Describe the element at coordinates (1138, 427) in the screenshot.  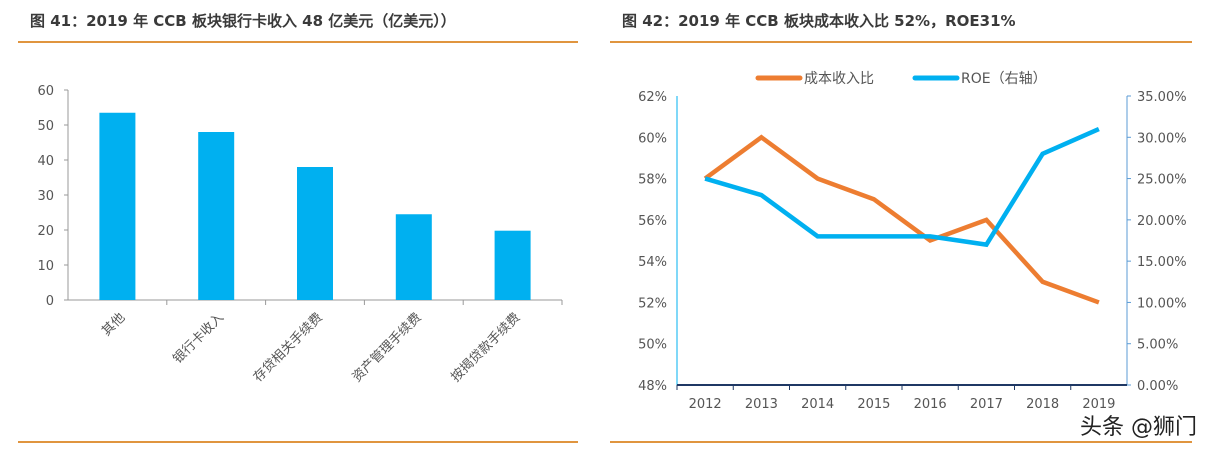
I see `watermark: 头条 @狮门` at that location.